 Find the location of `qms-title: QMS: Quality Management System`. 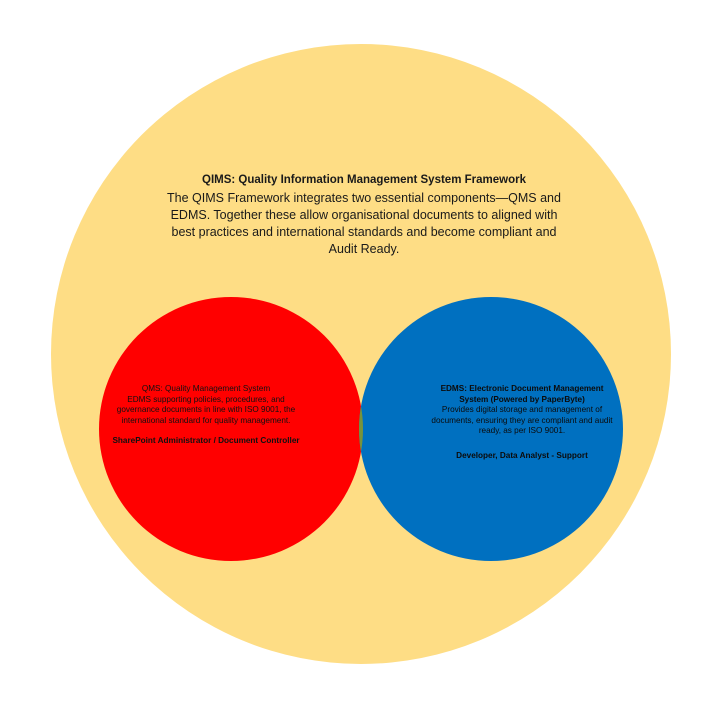

qms-title: QMS: Quality Management System is located at coordinates (206, 388).